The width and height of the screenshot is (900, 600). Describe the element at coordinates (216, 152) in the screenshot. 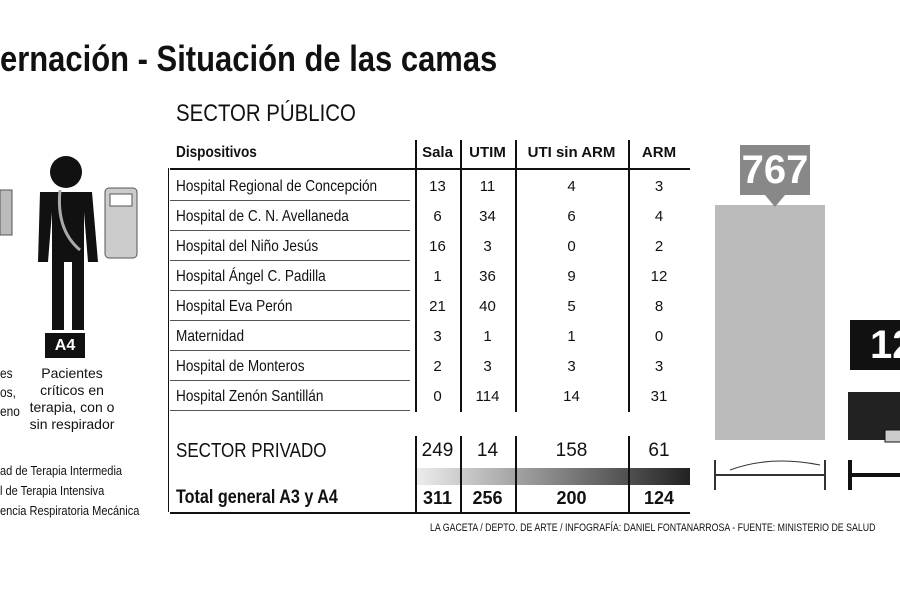

I see `row-label: Dispositivos` at that location.